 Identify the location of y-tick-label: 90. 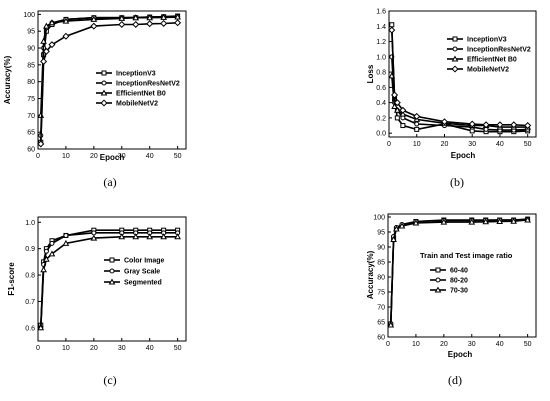
(31, 49).